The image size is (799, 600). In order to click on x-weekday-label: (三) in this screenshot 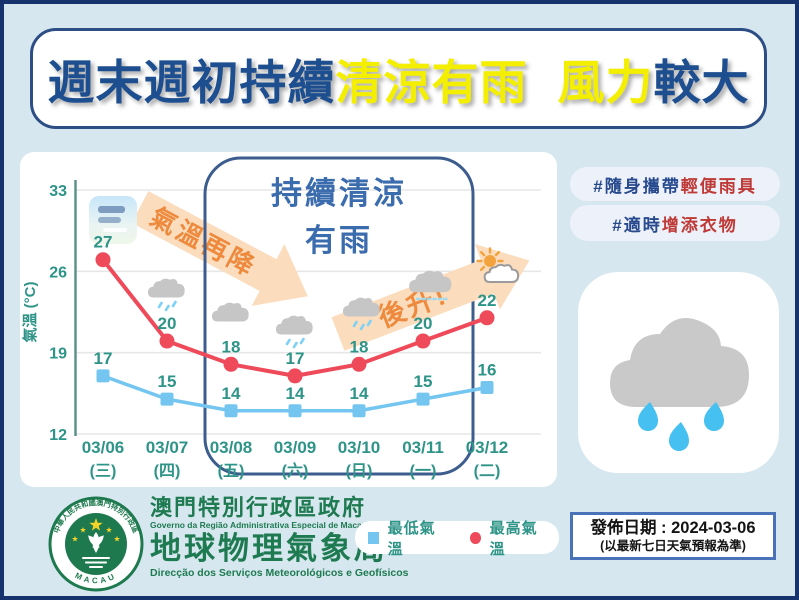, I will do `click(103, 471)`.